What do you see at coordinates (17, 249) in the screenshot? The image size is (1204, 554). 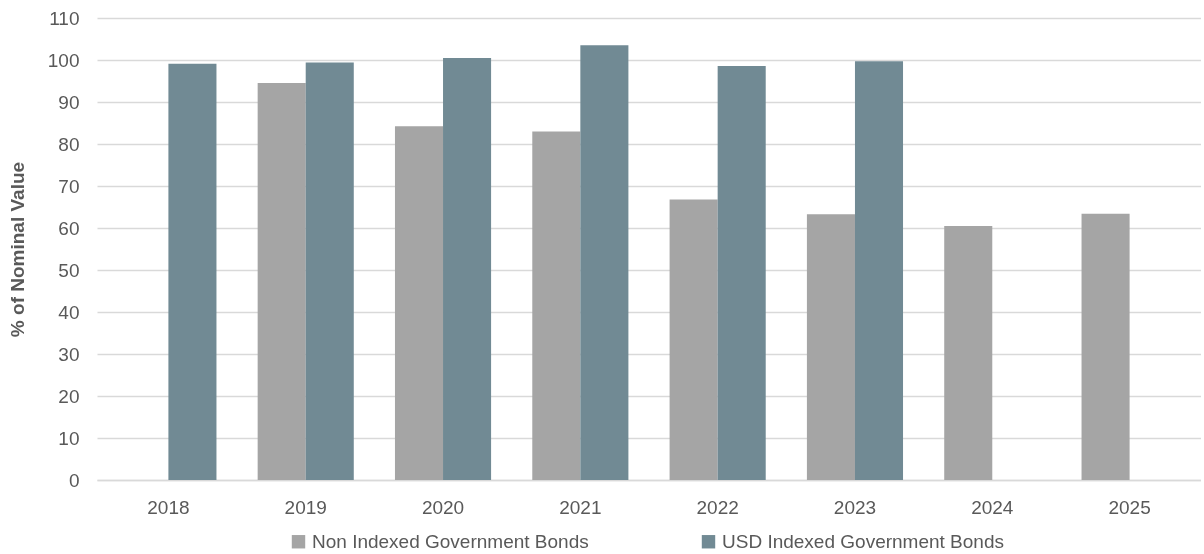 I see `y-axis-title: % of Nominal Value` at bounding box center [17, 249].